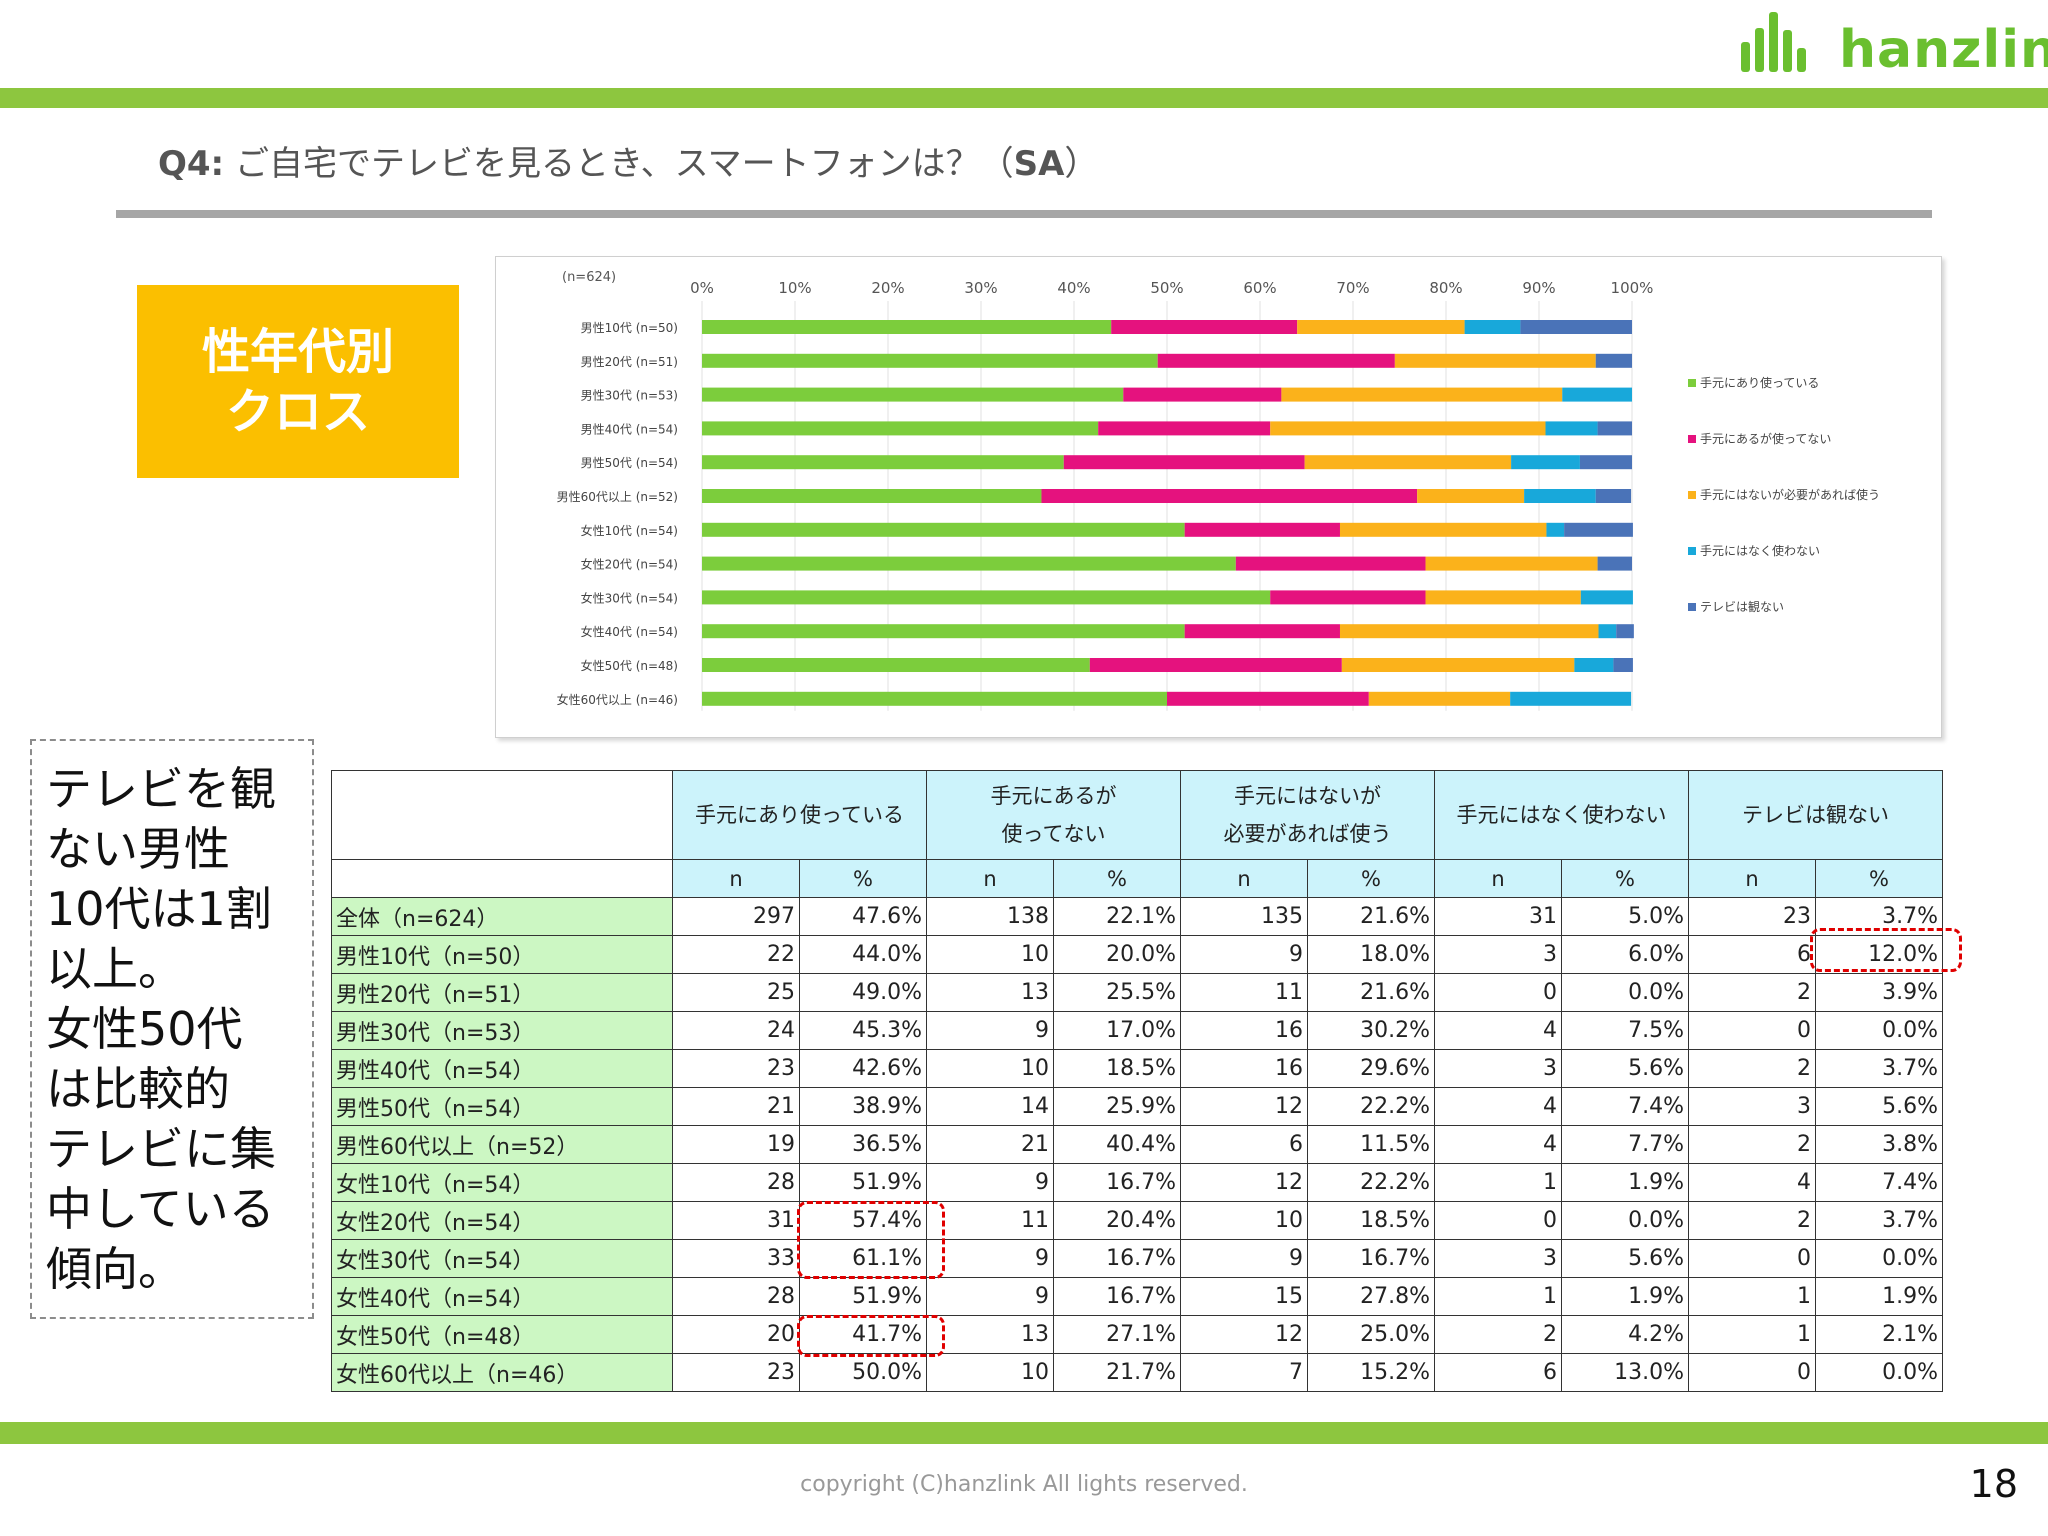 The width and height of the screenshot is (2048, 1536). Describe the element at coordinates (1024, 98) in the screenshot. I see `header-band` at that location.